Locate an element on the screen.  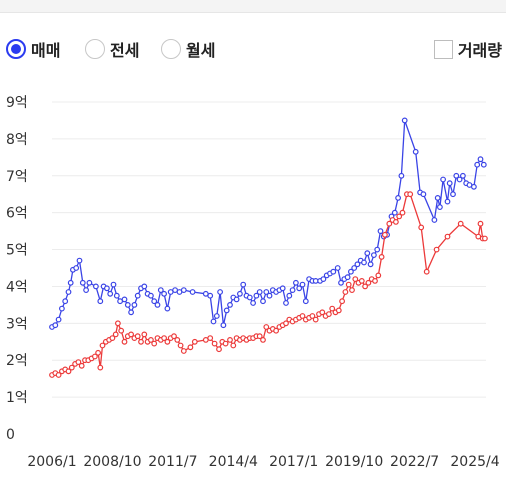
radio-sale: 매매 is located at coordinates (33, 49).